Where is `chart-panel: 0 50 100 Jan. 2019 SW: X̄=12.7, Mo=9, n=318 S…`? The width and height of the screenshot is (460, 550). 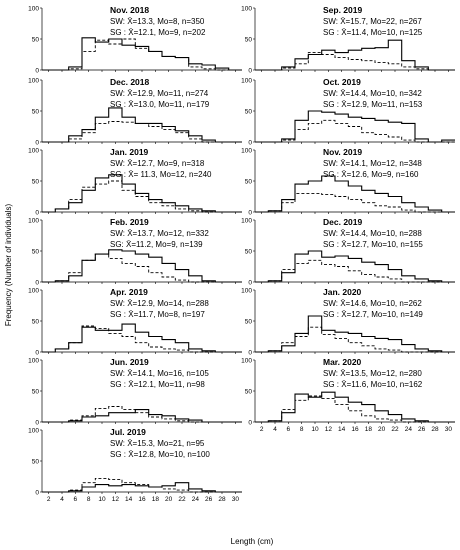 chart-panel: 0 50 100 Jan. 2019 SW: X̄=12.7, Mo=9, n=318 S… is located at coordinates (135, 181).